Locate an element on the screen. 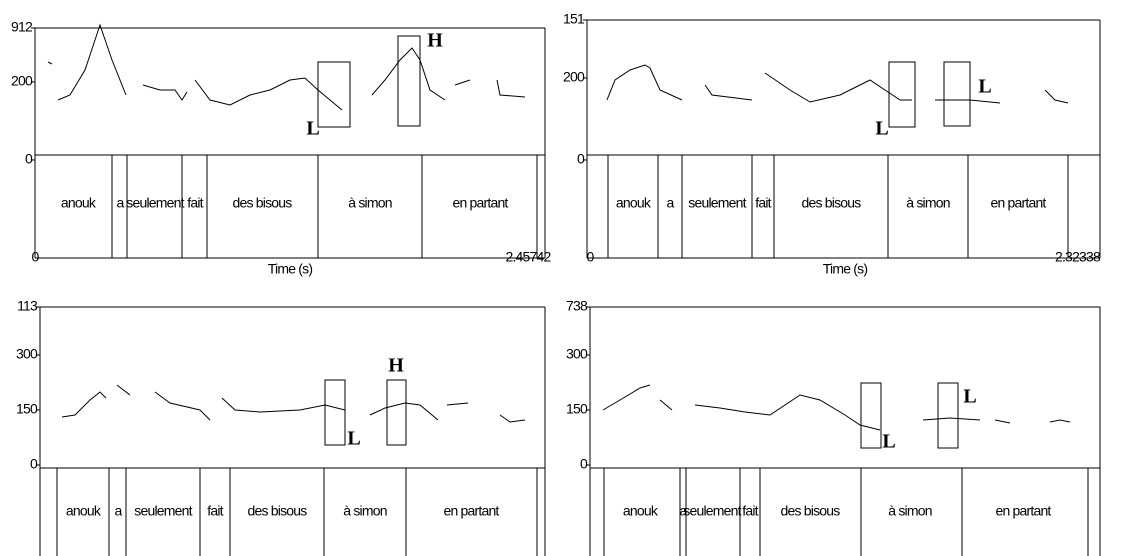 The image size is (1125, 556). x-label: 2.45742 is located at coordinates (528, 257).